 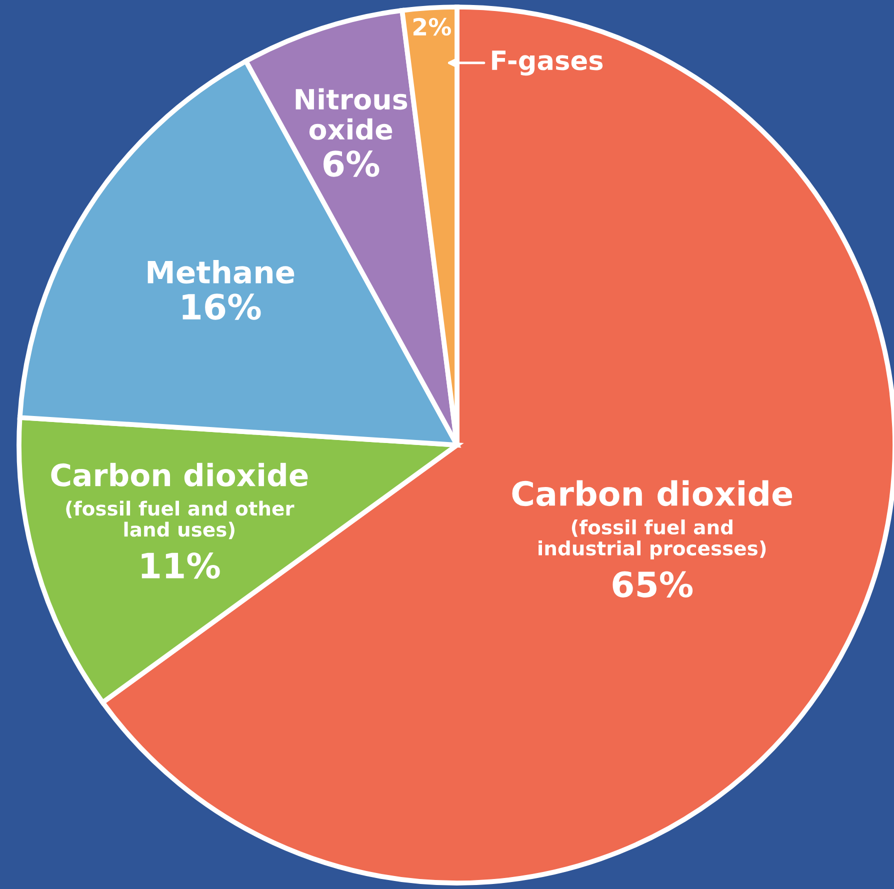 I want to click on data-label: 16%, so click(x=221, y=307).